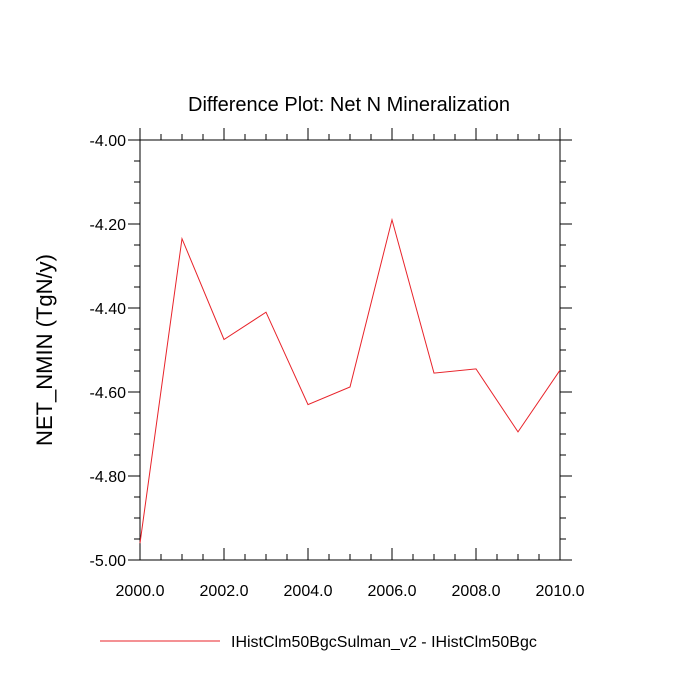 Image resolution: width=700 pixels, height=700 pixels. What do you see at coordinates (384, 642) in the screenshot?
I see `legend-entry-label: IHistClm50BgcSulman_v2 - IHistClm50Bgc` at bounding box center [384, 642].